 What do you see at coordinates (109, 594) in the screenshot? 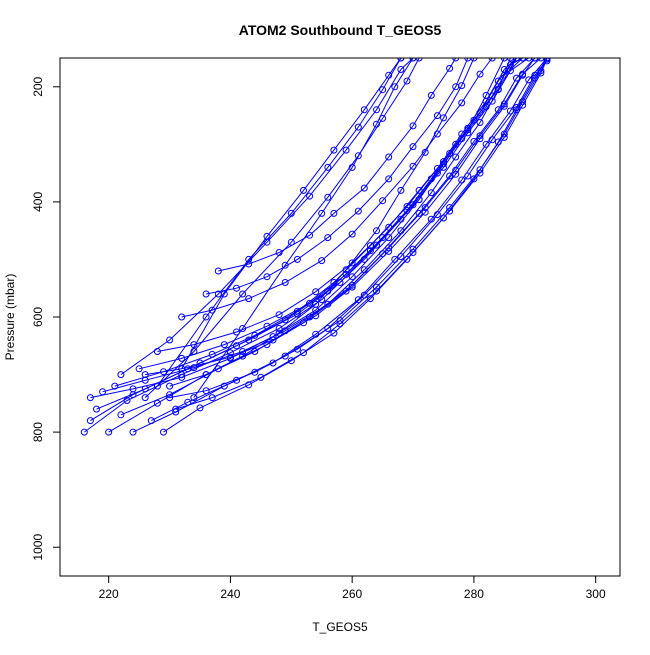
I see `x-tick-label: 220` at bounding box center [109, 594].